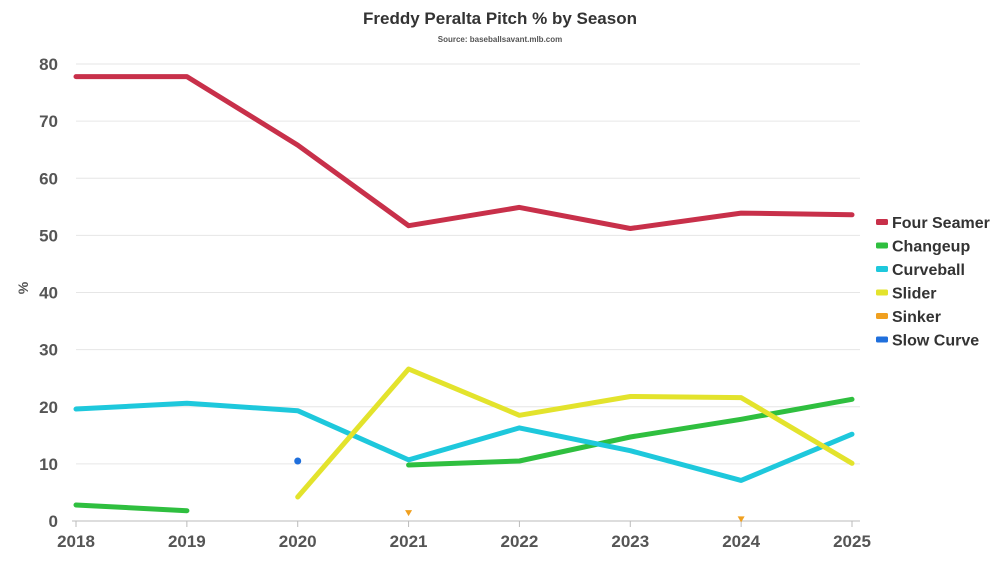  What do you see at coordinates (630, 541) in the screenshot?
I see `x-tick-label: 2023` at bounding box center [630, 541].